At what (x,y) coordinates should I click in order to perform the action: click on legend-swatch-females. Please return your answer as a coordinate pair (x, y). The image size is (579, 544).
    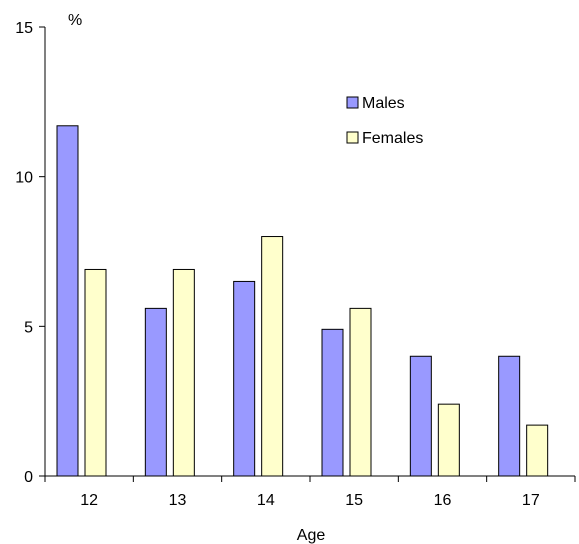
    Looking at the image, I should click on (352, 137).